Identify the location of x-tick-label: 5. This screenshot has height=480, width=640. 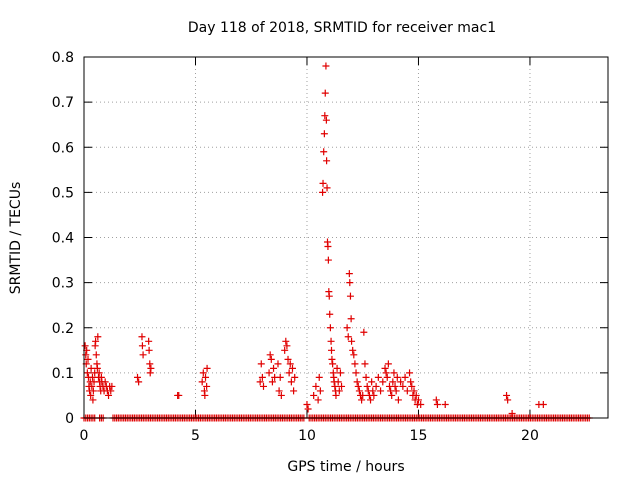
(195, 436).